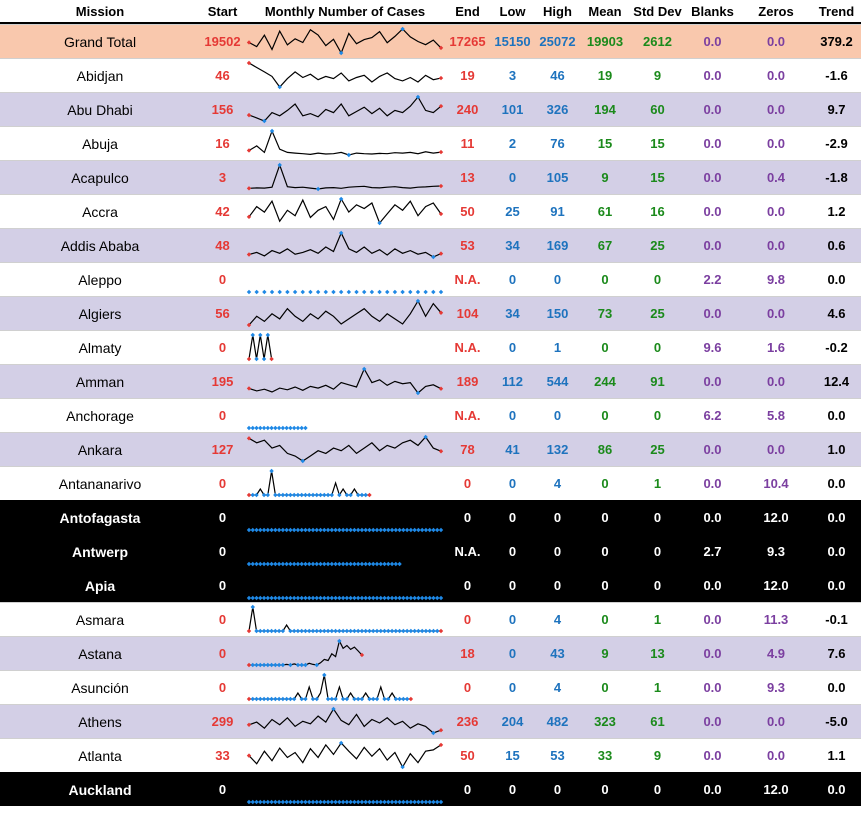 This screenshot has height=814, width=861. What do you see at coordinates (100, 11) in the screenshot?
I see `header-mission: Mission` at bounding box center [100, 11].